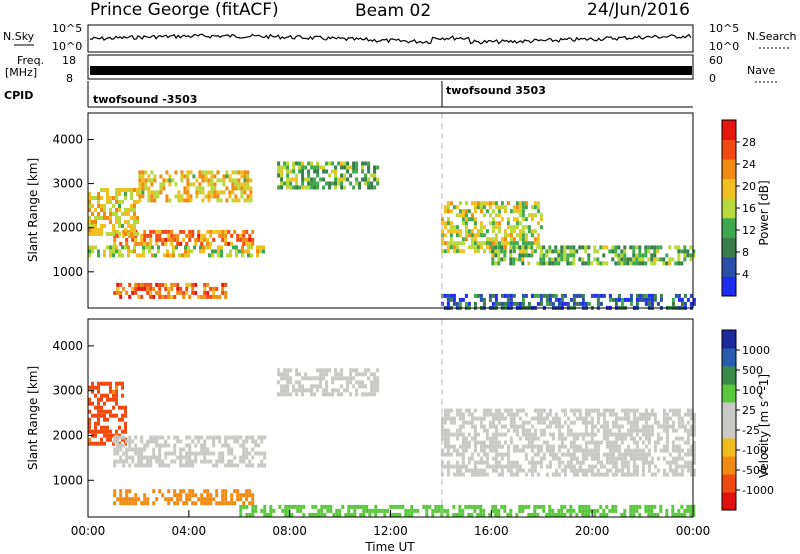 The image size is (800, 554). I want to click on cpid-panel: CPID twofsound -3503 twofsound 3503, so click(348, 94).